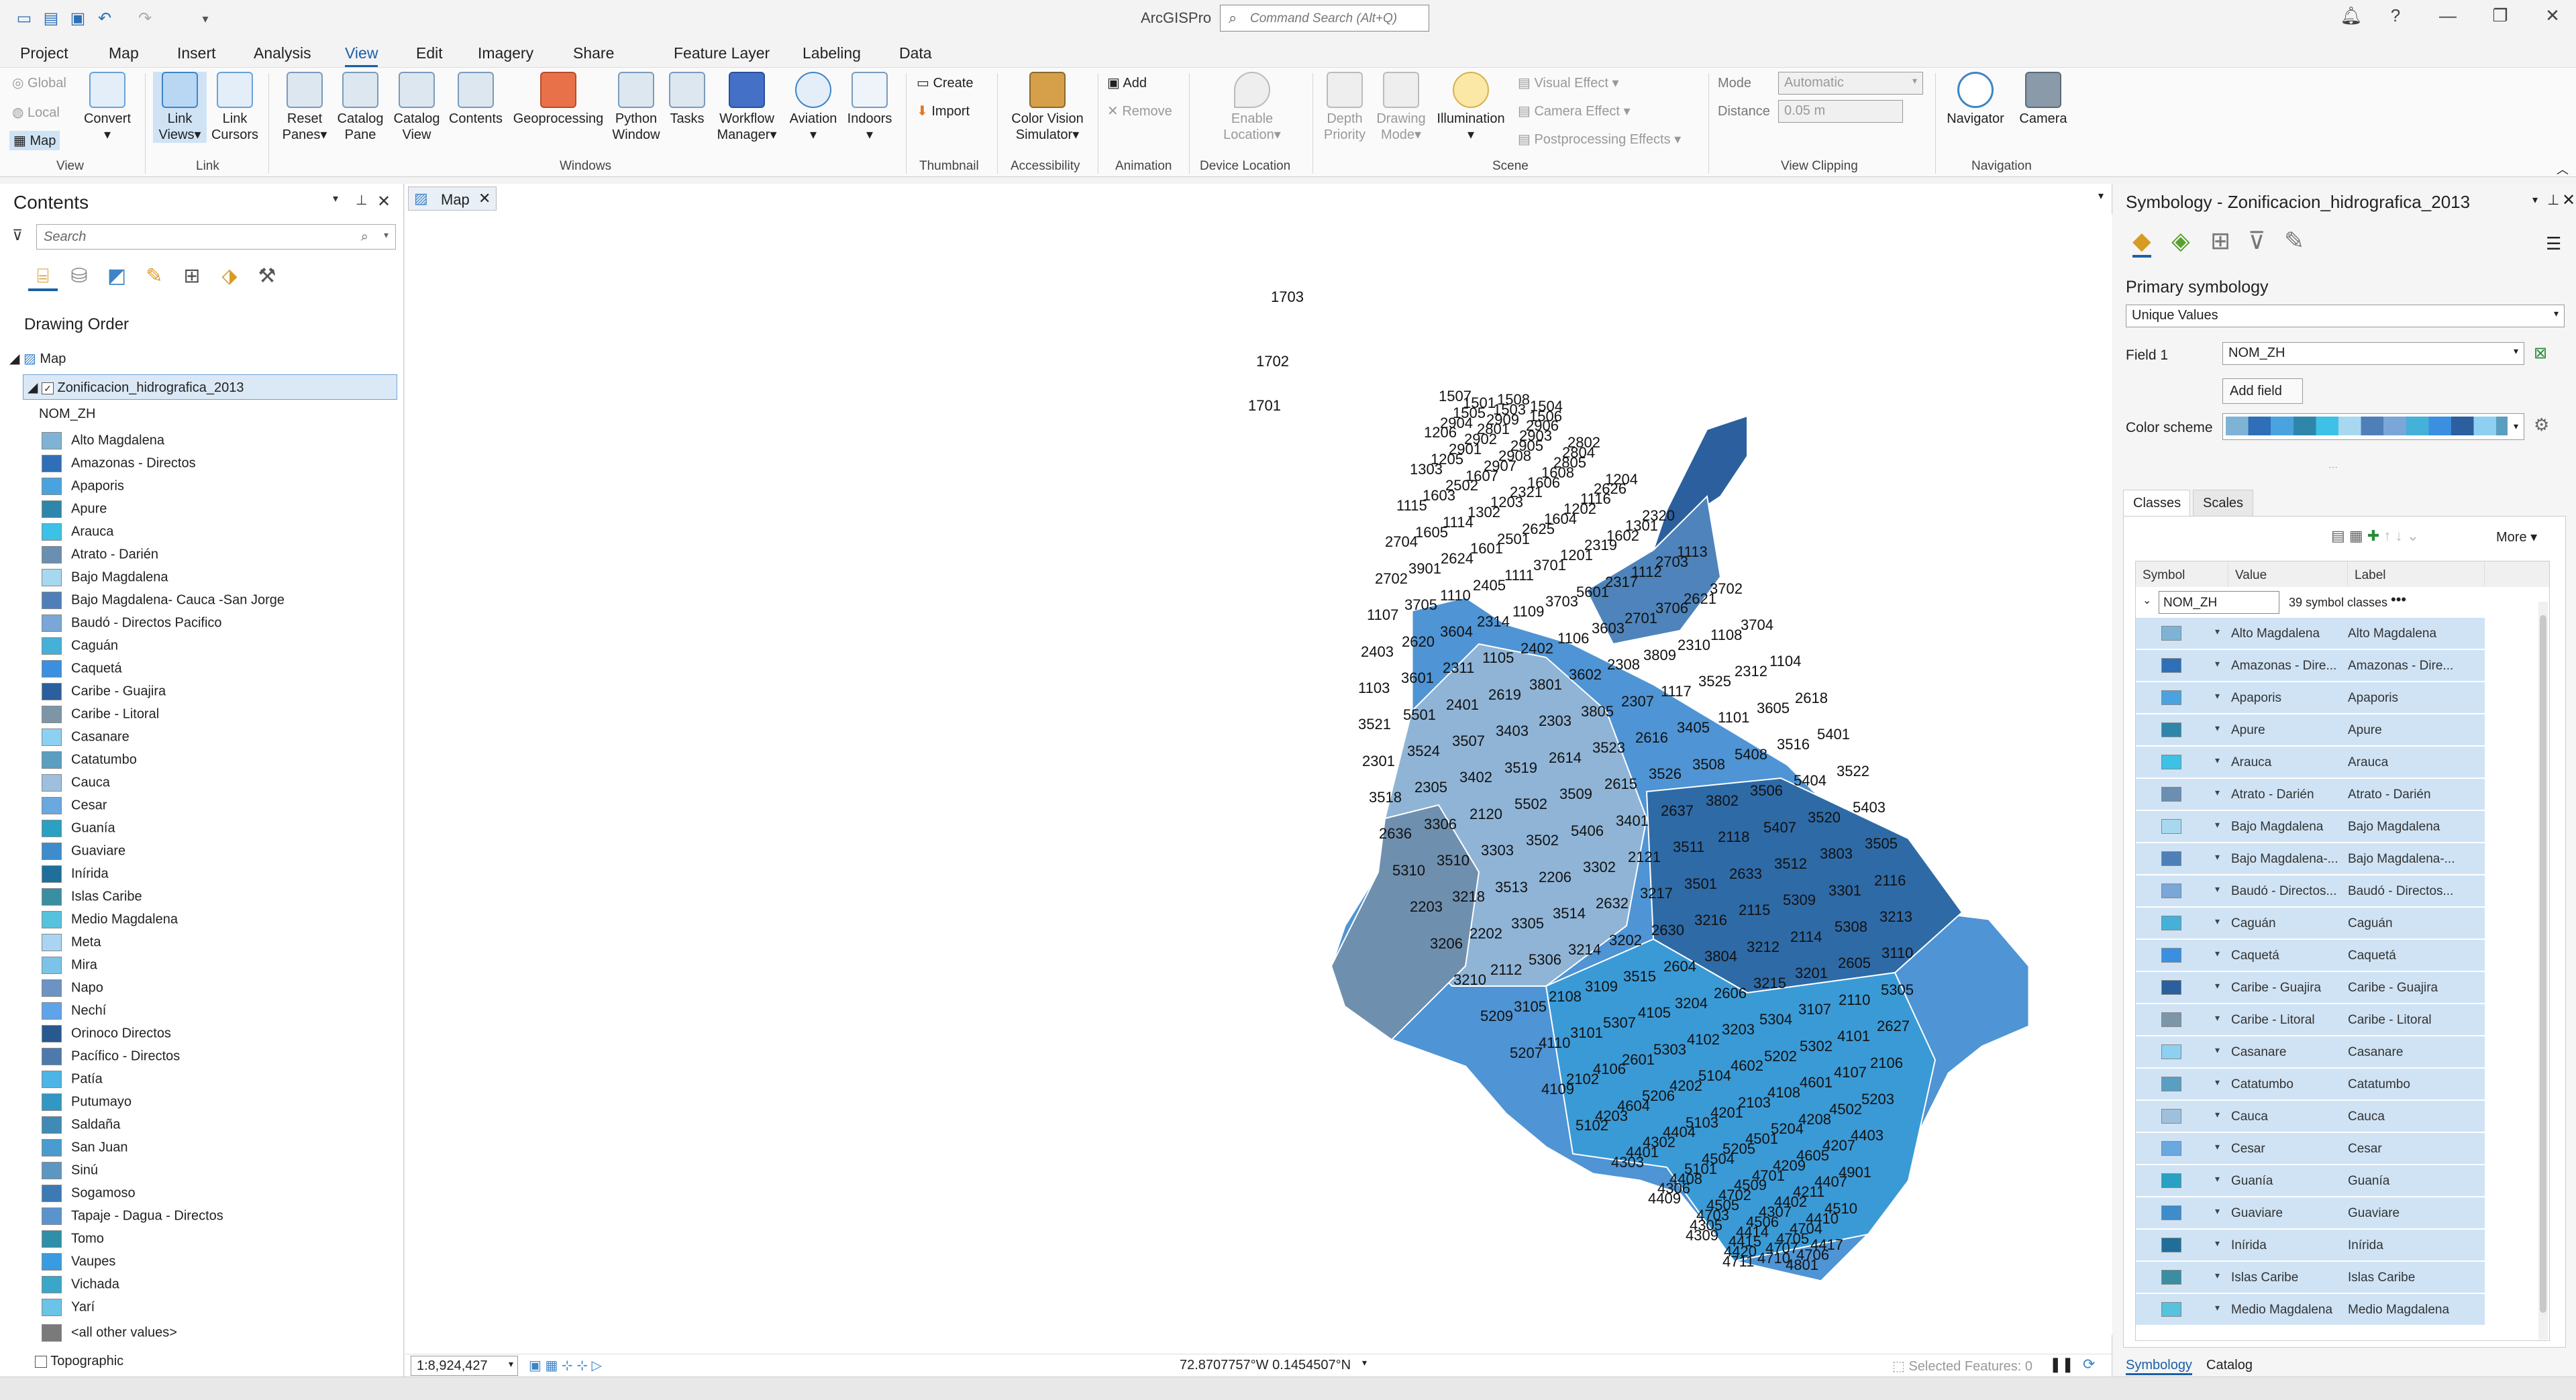 The width and height of the screenshot is (2576, 1400). What do you see at coordinates (2310, 1116) in the screenshot?
I see `class-row: ▾ Cauca Cauca` at bounding box center [2310, 1116].